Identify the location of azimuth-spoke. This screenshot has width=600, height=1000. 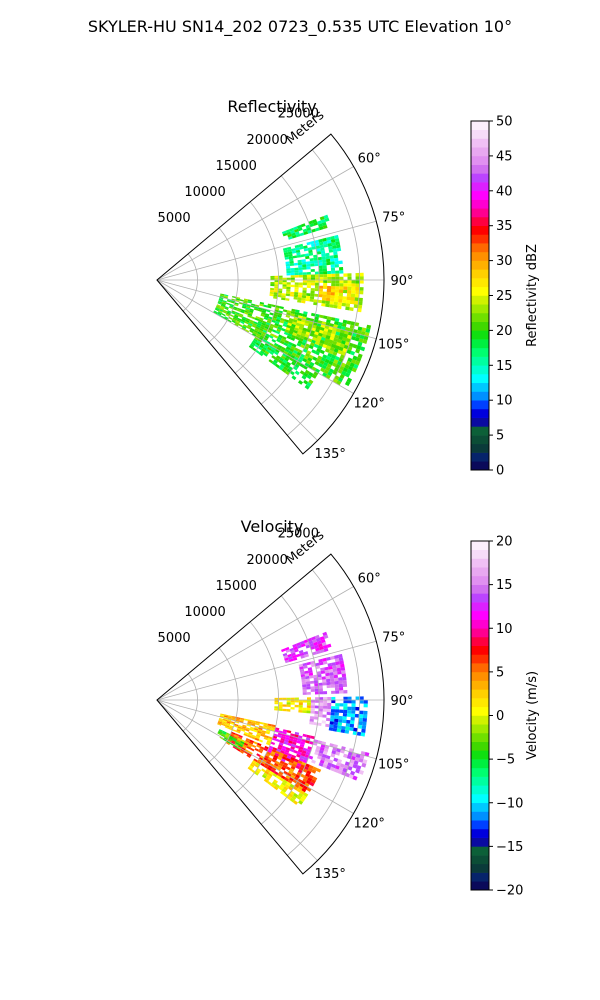
(255, 336).